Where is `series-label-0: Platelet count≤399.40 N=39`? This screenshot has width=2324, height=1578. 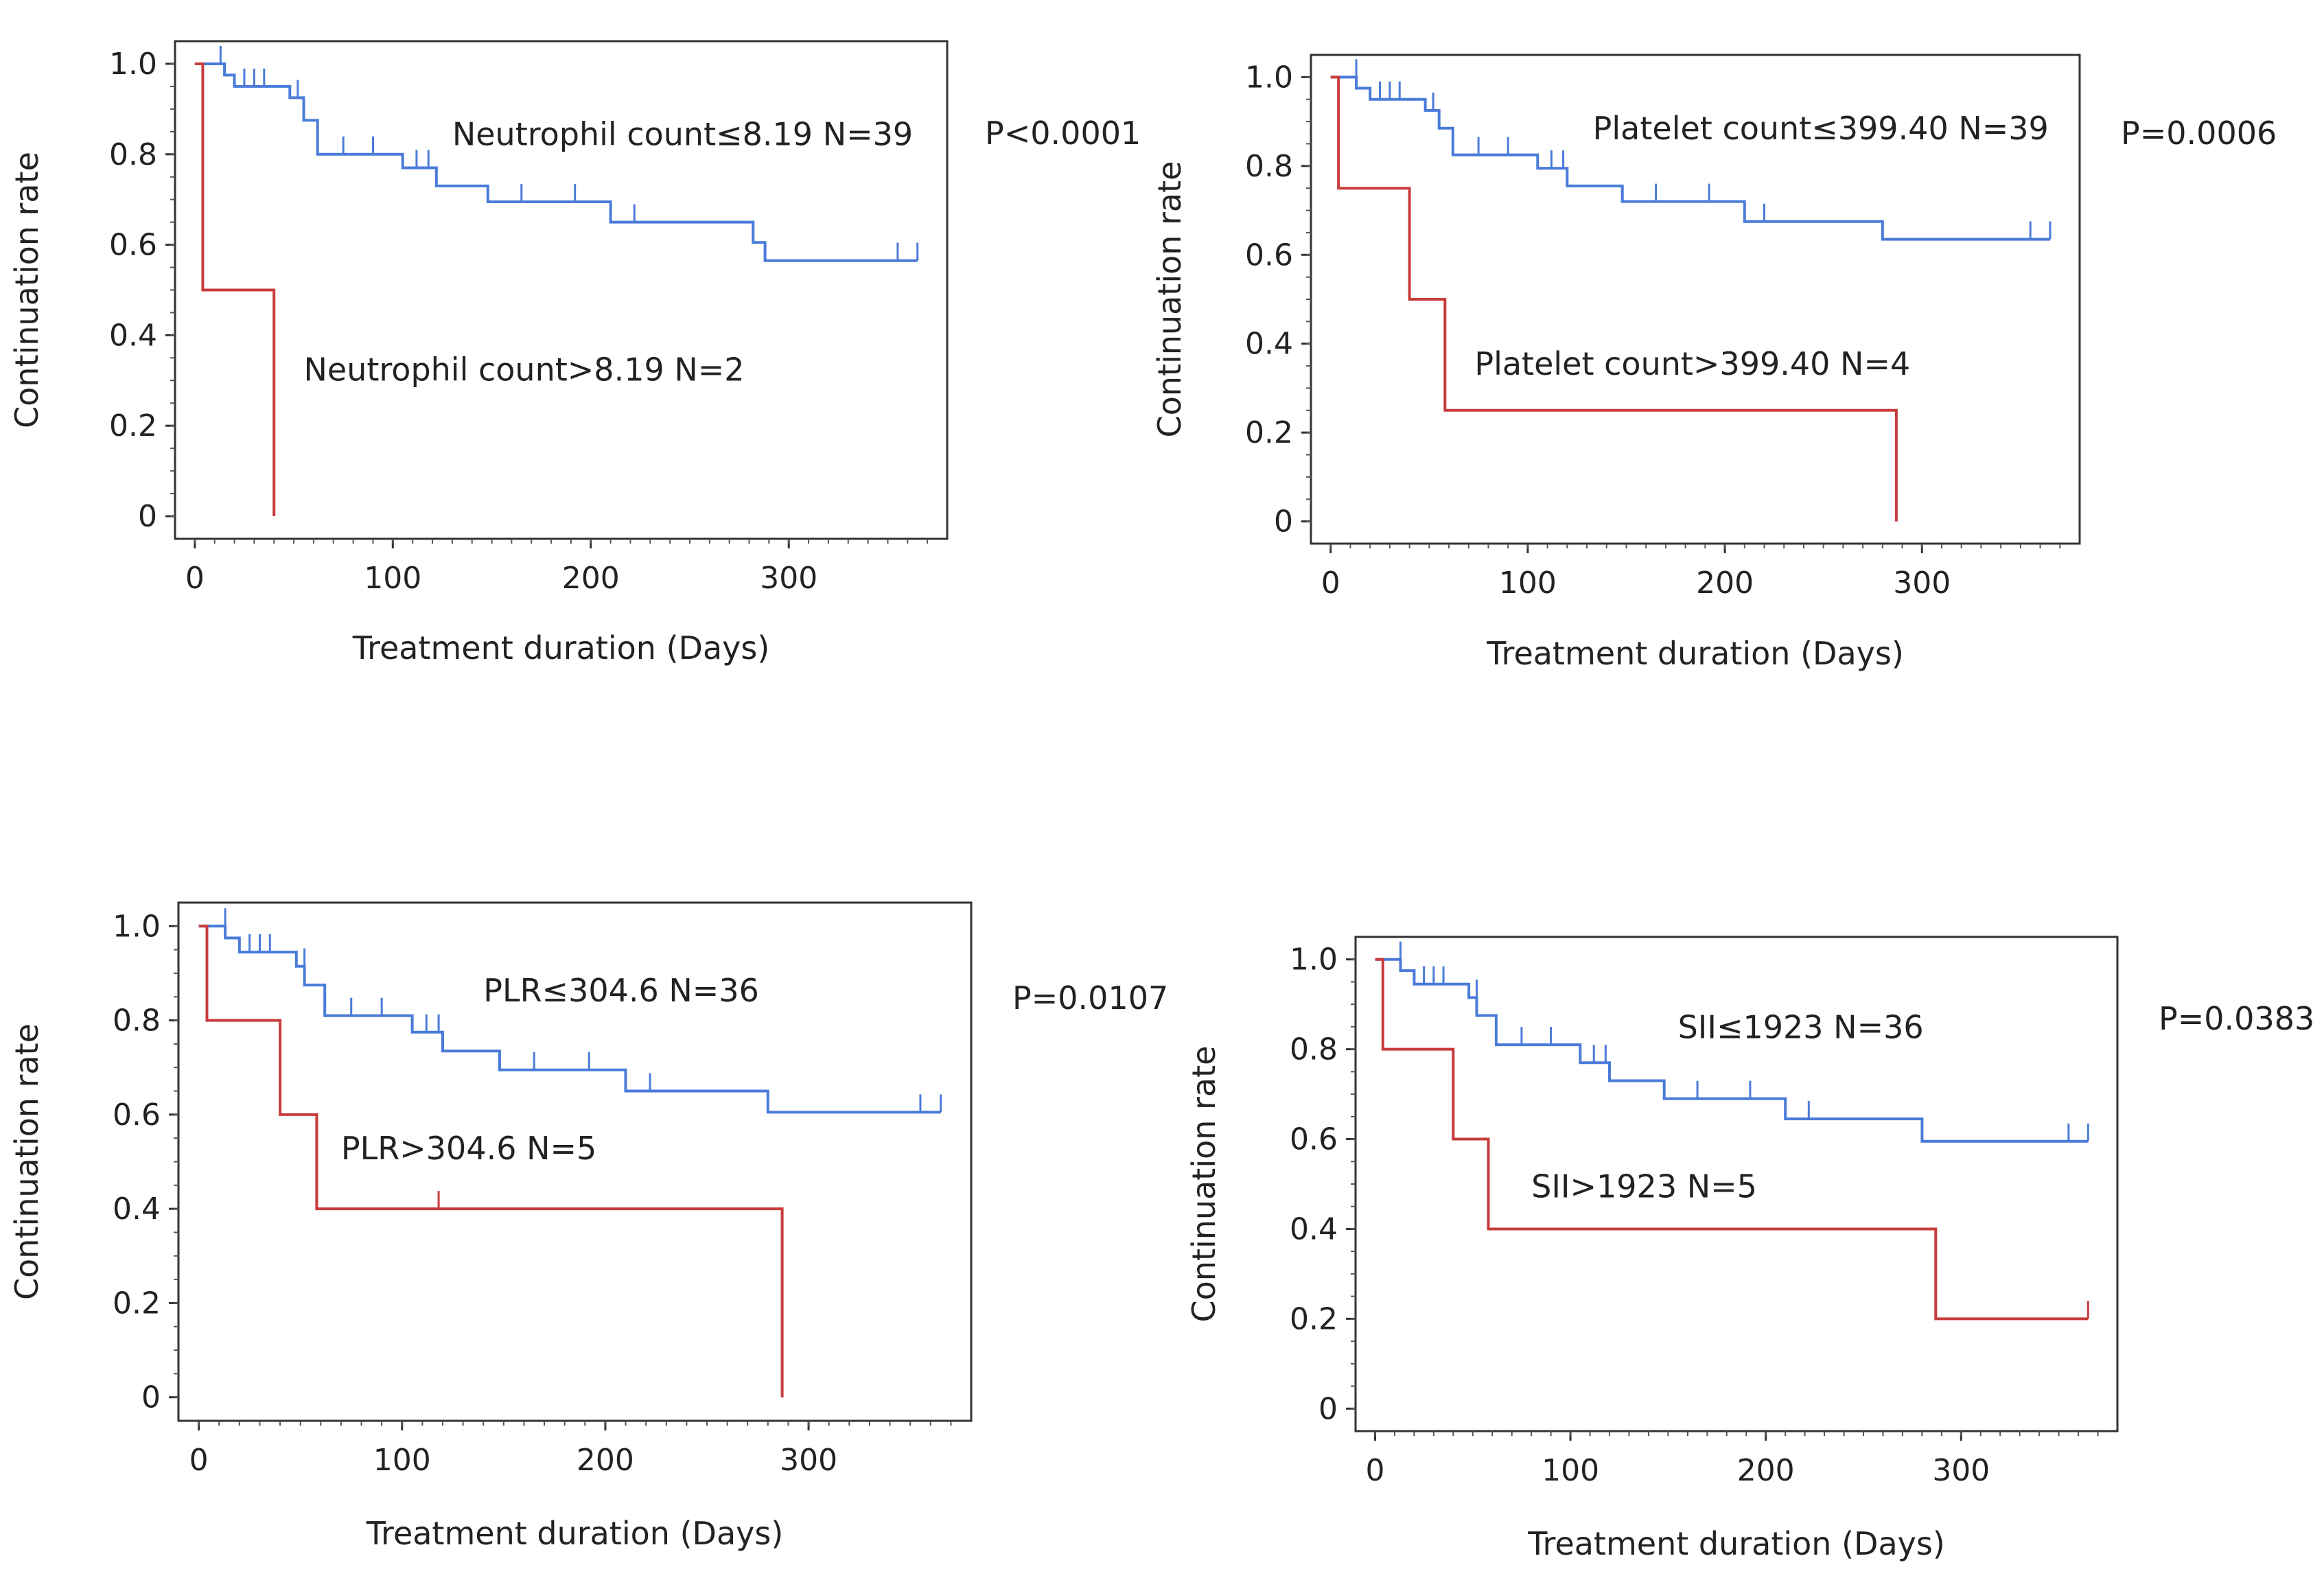
series-label-0: Platelet count≤399.40 N=39 is located at coordinates (1821, 128).